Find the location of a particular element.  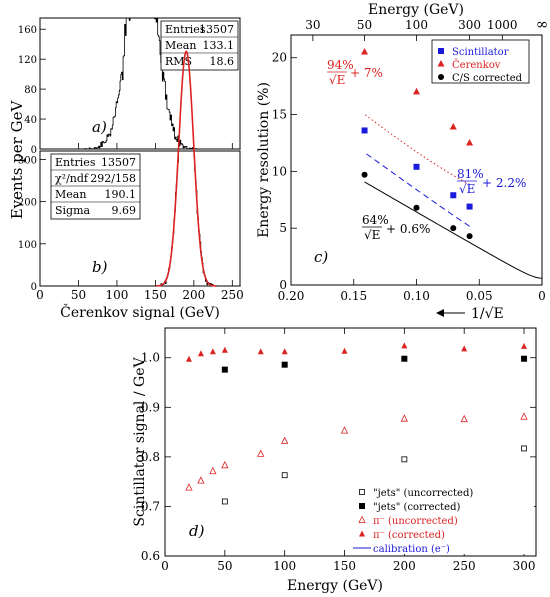

y-tick-label: 1.0 is located at coordinates (150, 358).